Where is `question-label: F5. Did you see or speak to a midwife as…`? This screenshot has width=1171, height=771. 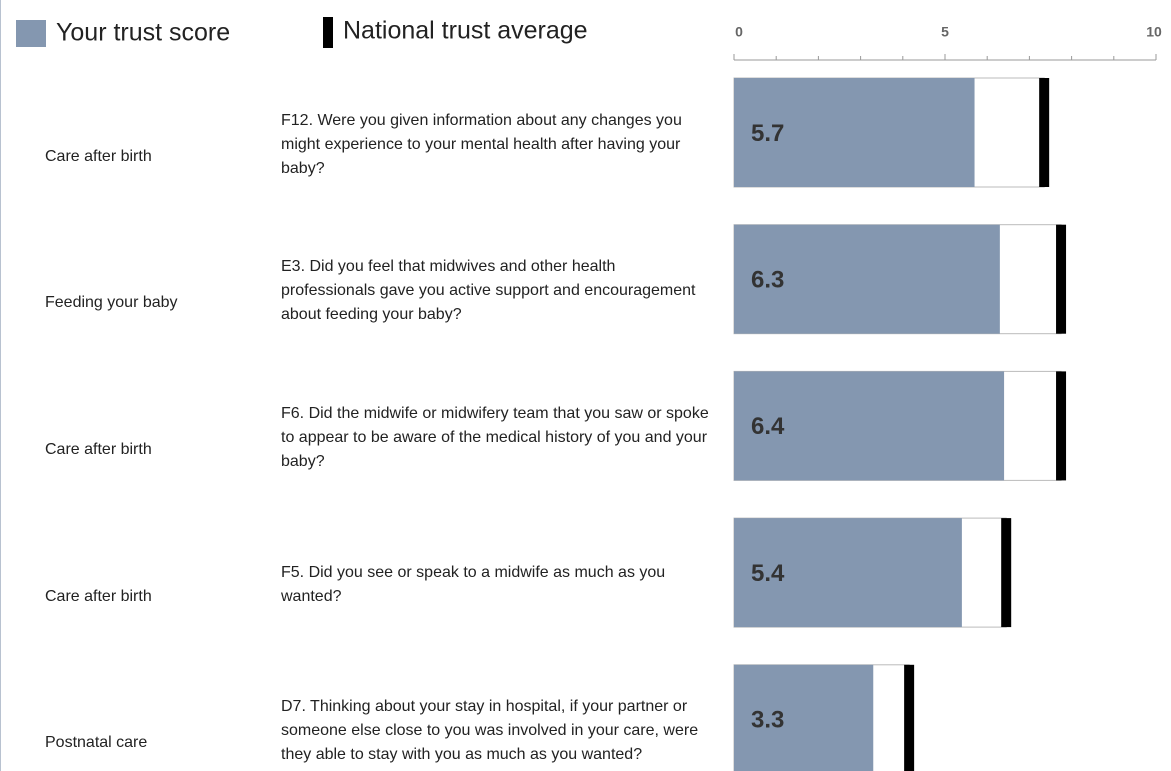
question-label: F5. Did you see or speak to a midwife as… is located at coordinates (473, 584).